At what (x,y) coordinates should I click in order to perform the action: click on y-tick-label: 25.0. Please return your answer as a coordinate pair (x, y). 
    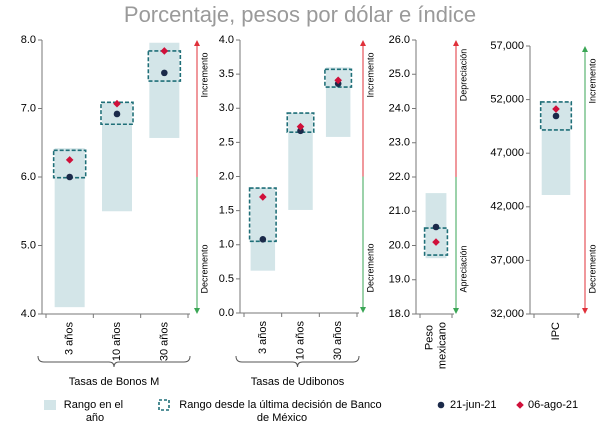
    Looking at the image, I should click on (399, 74).